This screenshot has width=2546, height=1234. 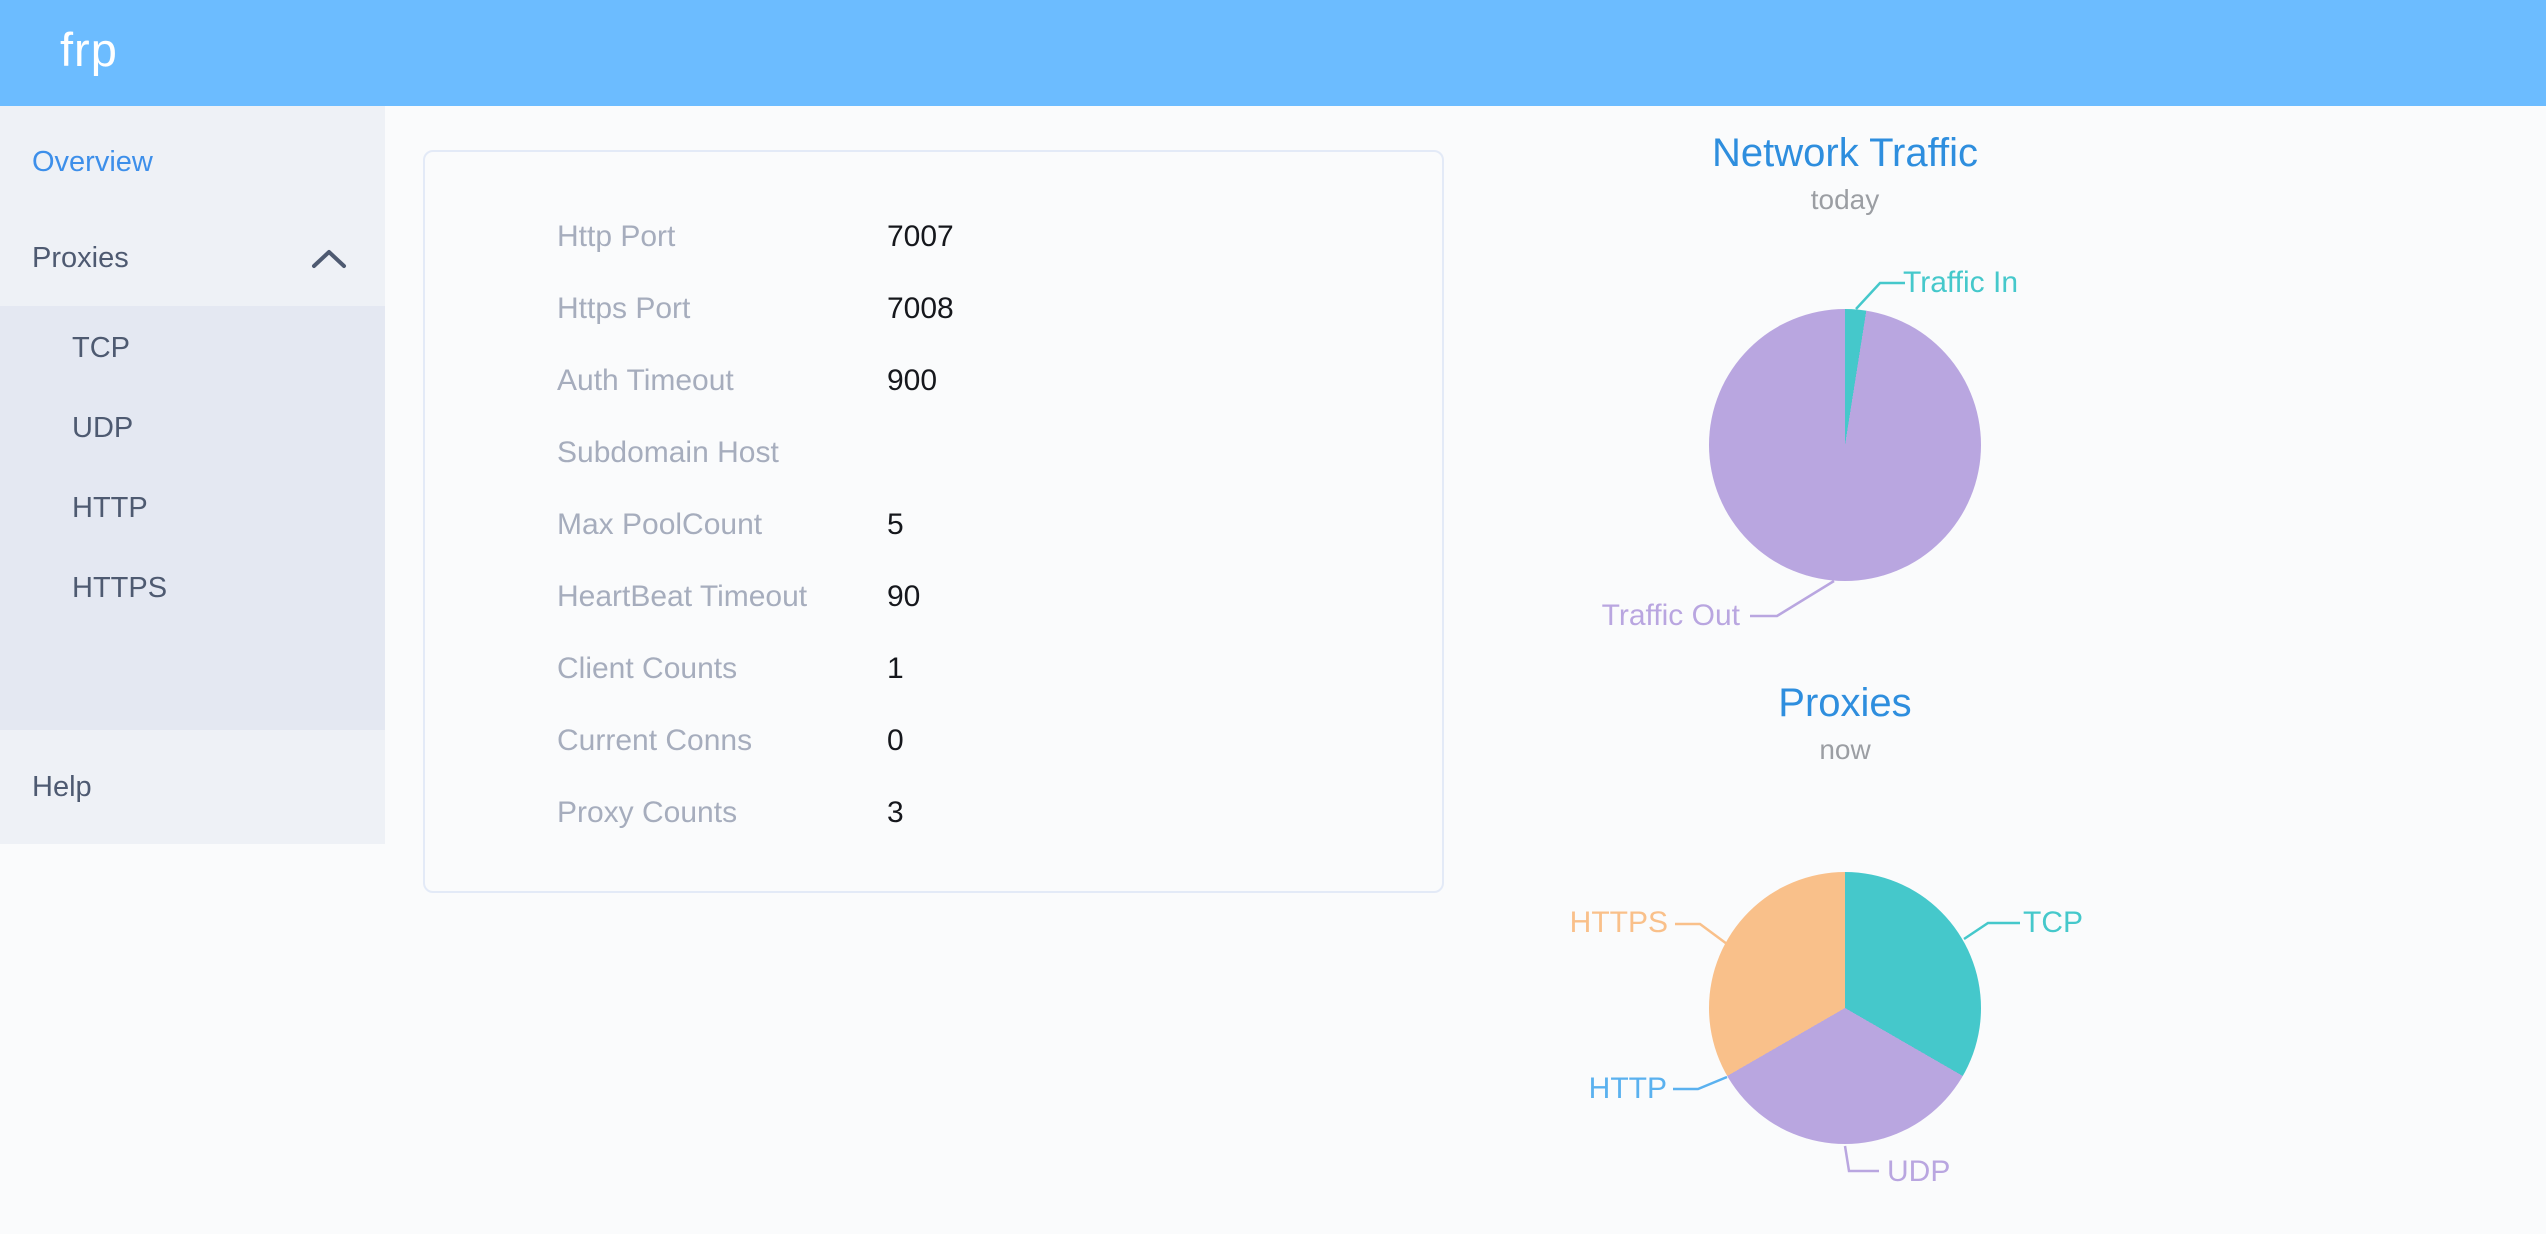 What do you see at coordinates (92, 162) in the screenshot?
I see `sidebar-item-overview: Overview` at bounding box center [92, 162].